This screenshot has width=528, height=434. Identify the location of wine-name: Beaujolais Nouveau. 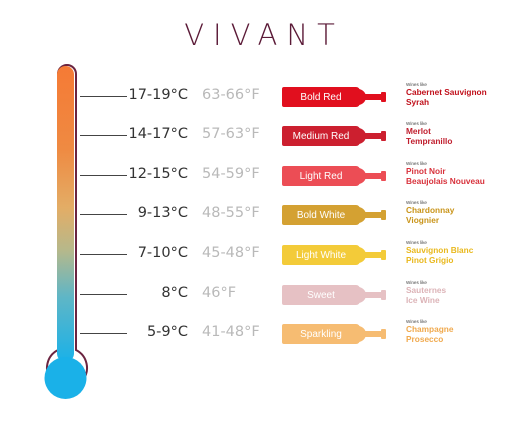
(445, 180).